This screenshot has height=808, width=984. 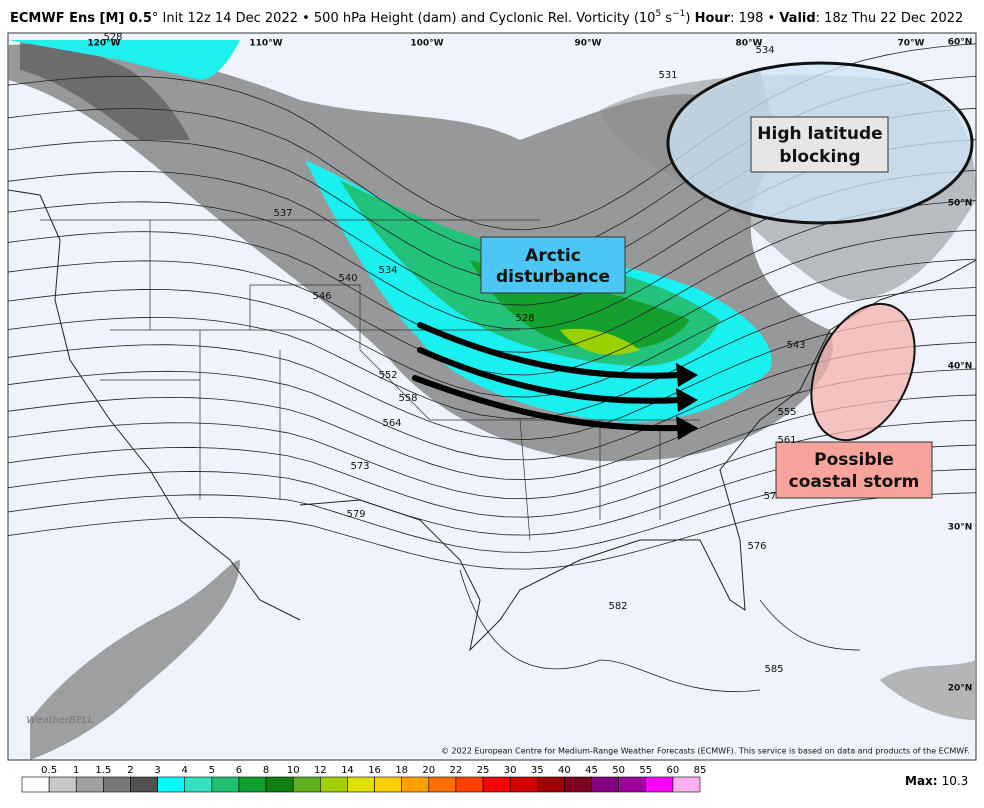 What do you see at coordinates (212, 770) in the screenshot?
I see `colorbar-tick-label: 5` at bounding box center [212, 770].